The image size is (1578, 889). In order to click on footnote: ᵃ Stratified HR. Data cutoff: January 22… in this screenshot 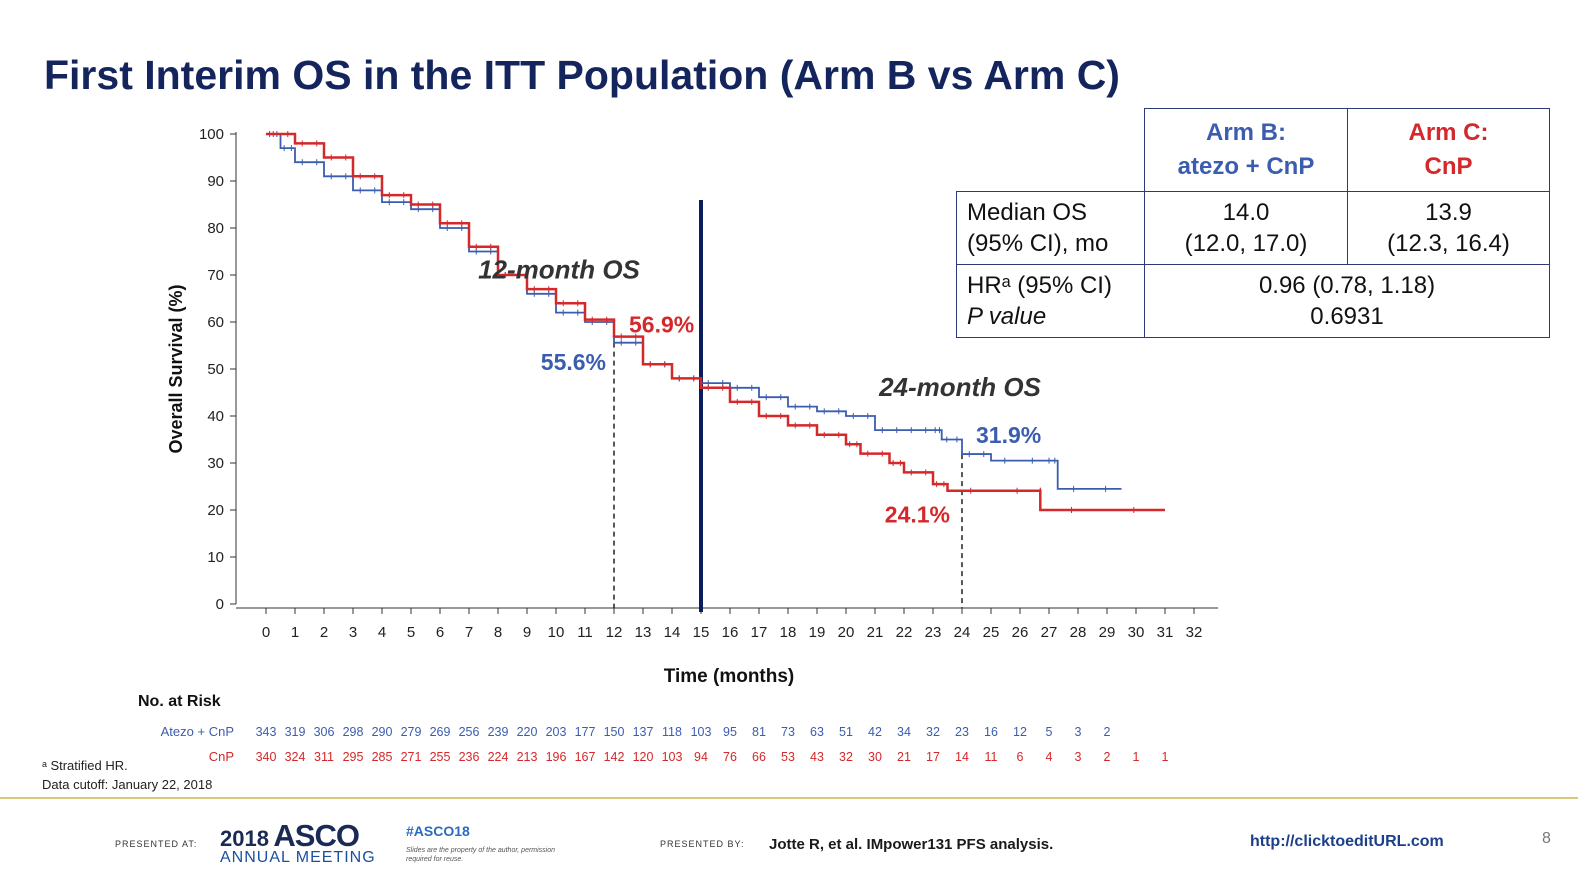, I will do `click(127, 775)`.